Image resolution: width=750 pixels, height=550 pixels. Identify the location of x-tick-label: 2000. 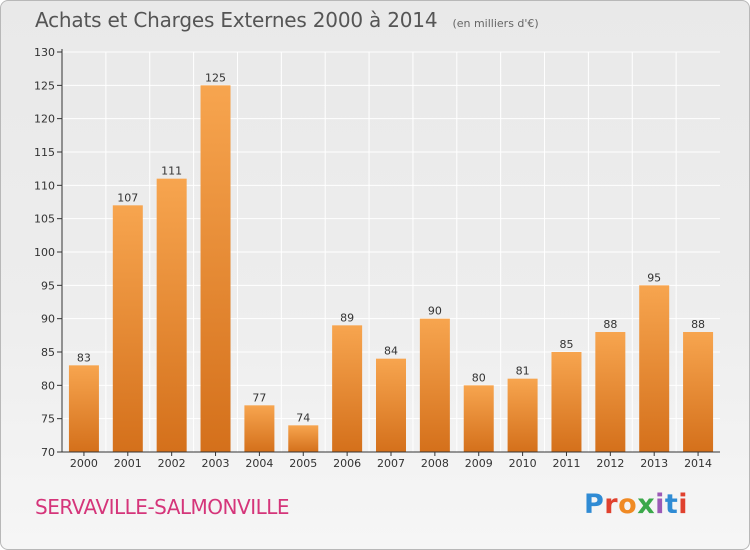
(84, 463).